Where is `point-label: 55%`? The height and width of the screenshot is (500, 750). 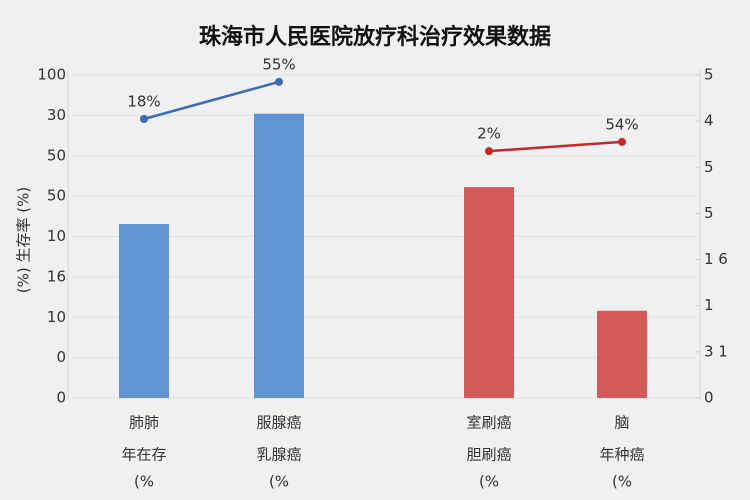
point-label: 55% is located at coordinates (278, 64).